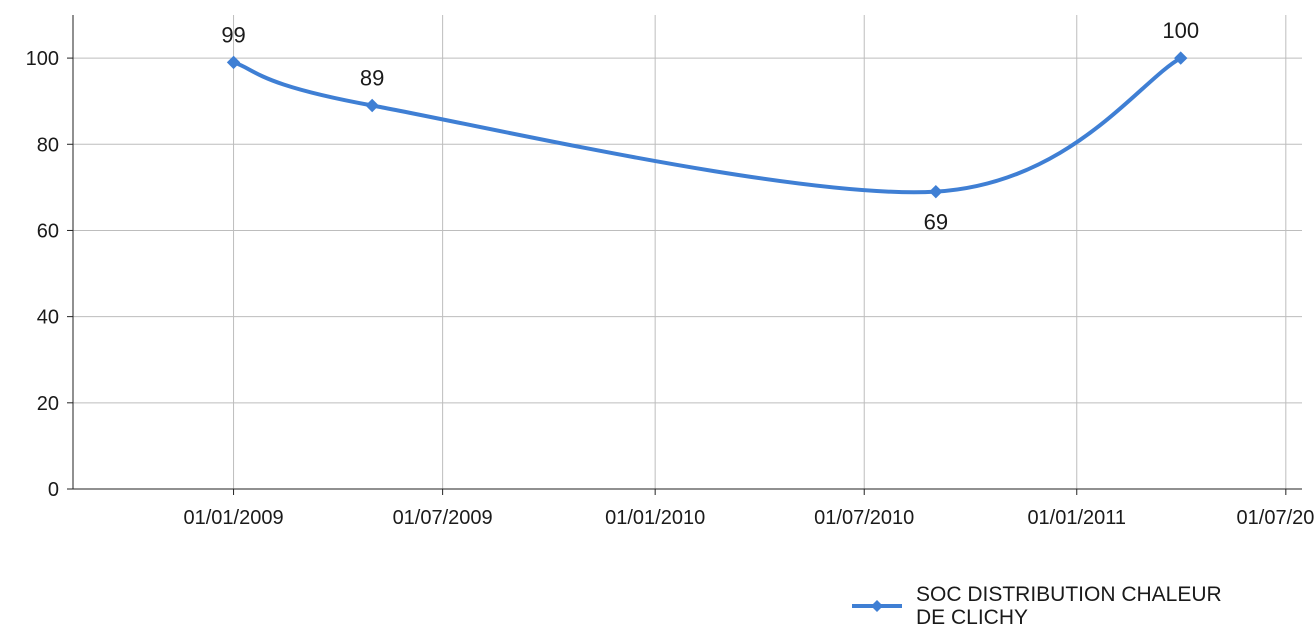 This screenshot has height=633, width=1314. What do you see at coordinates (877, 606) in the screenshot?
I see `legend-swatch-marker` at bounding box center [877, 606].